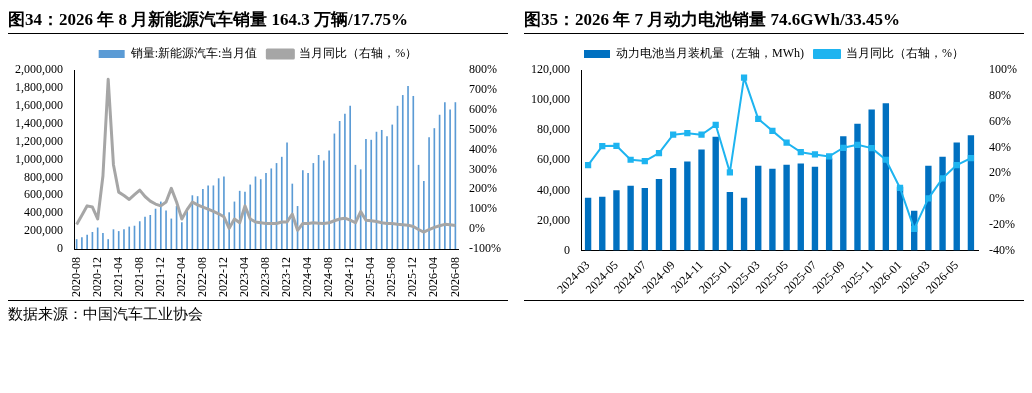 The width and height of the screenshot is (1032, 393). I want to click on y-tick-label: 400,000, so click(43, 212).